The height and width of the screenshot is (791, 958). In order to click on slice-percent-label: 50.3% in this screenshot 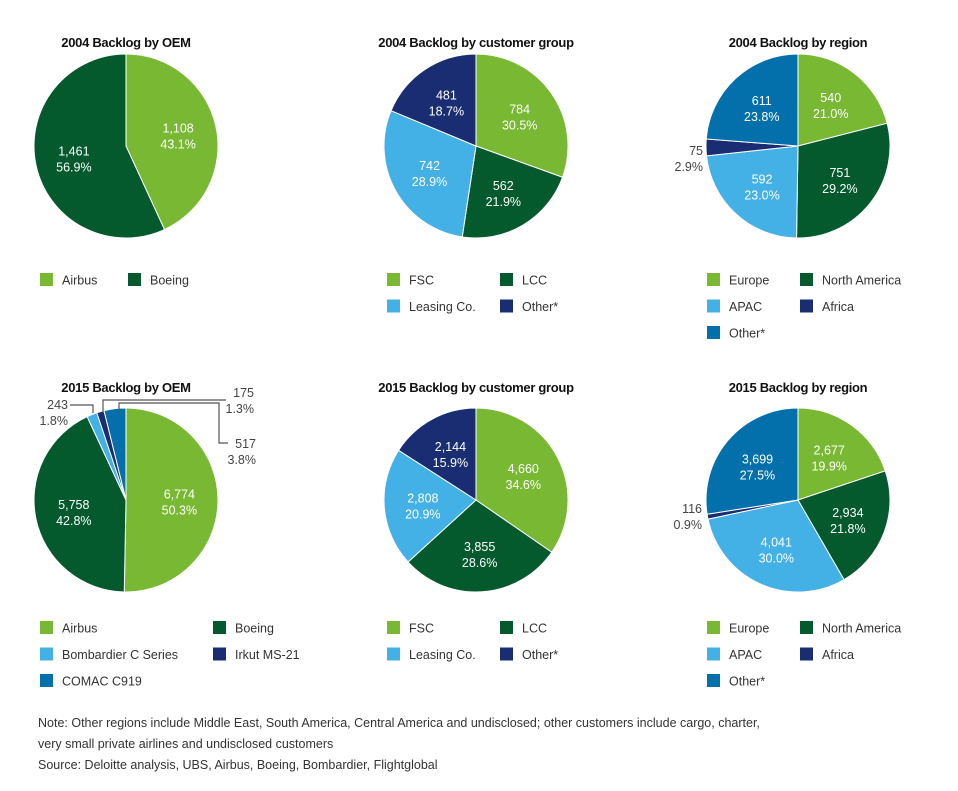, I will do `click(179, 511)`.